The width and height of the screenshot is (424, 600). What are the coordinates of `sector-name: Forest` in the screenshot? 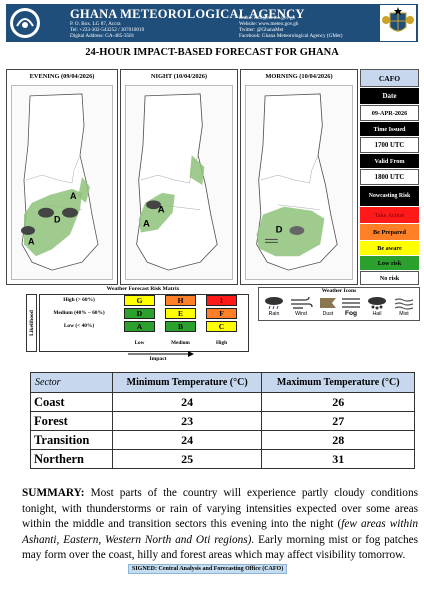 It's located at (71, 421).